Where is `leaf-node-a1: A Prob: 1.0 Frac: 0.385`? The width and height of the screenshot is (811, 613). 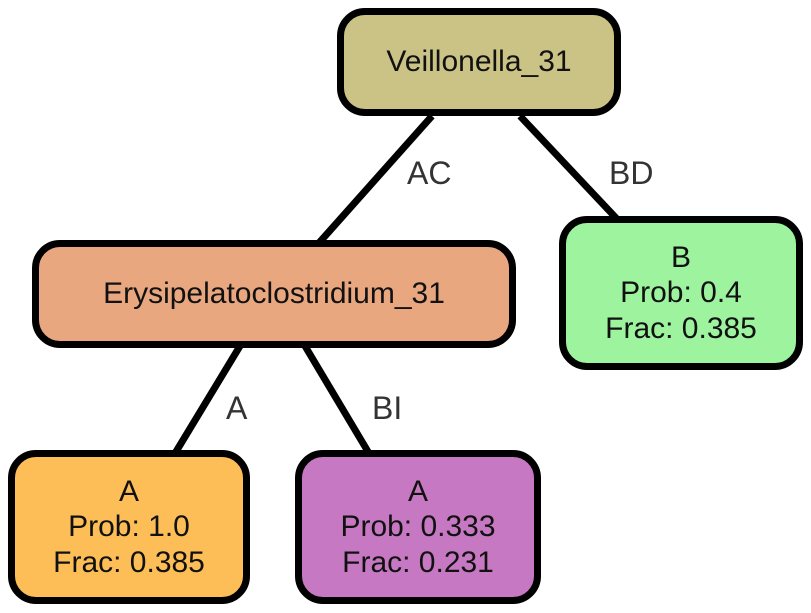
leaf-node-a1: A Prob: 1.0 Frac: 0.385 is located at coordinates (129, 527).